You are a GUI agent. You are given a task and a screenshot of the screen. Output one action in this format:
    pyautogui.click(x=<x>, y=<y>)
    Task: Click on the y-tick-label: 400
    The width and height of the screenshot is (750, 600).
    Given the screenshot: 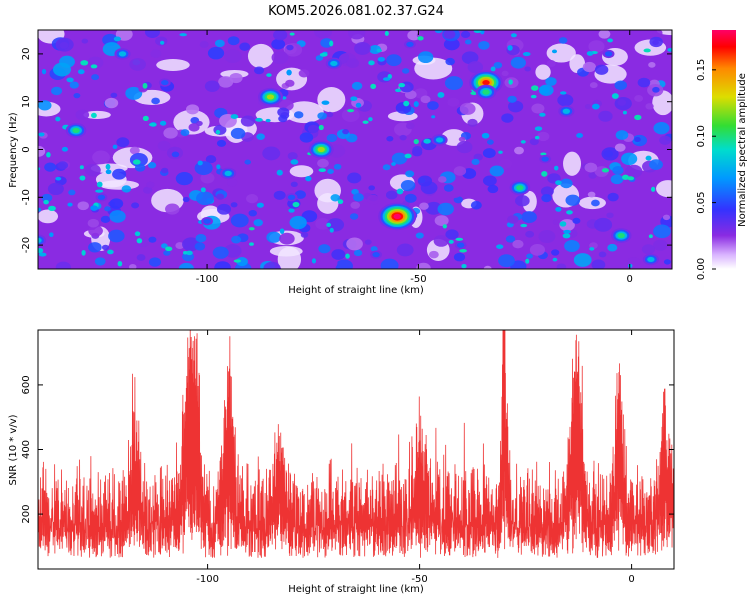 What is the action you would take?
    pyautogui.click(x=26, y=449)
    